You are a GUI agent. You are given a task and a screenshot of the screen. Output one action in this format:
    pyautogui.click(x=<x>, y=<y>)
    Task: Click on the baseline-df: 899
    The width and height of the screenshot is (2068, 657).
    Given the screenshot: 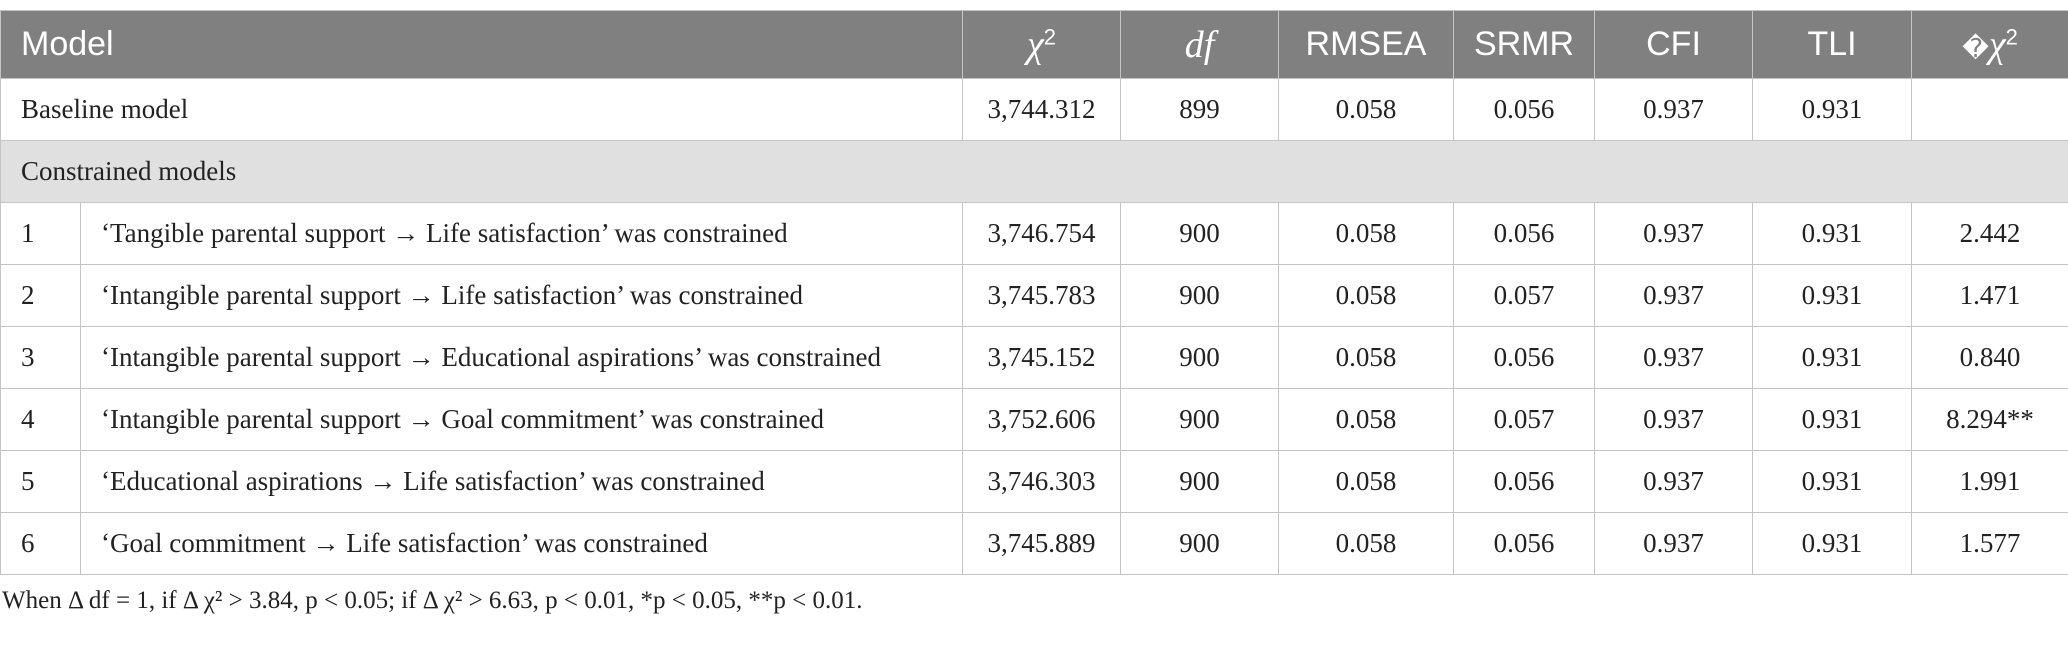 What is the action you would take?
    pyautogui.click(x=1200, y=109)
    